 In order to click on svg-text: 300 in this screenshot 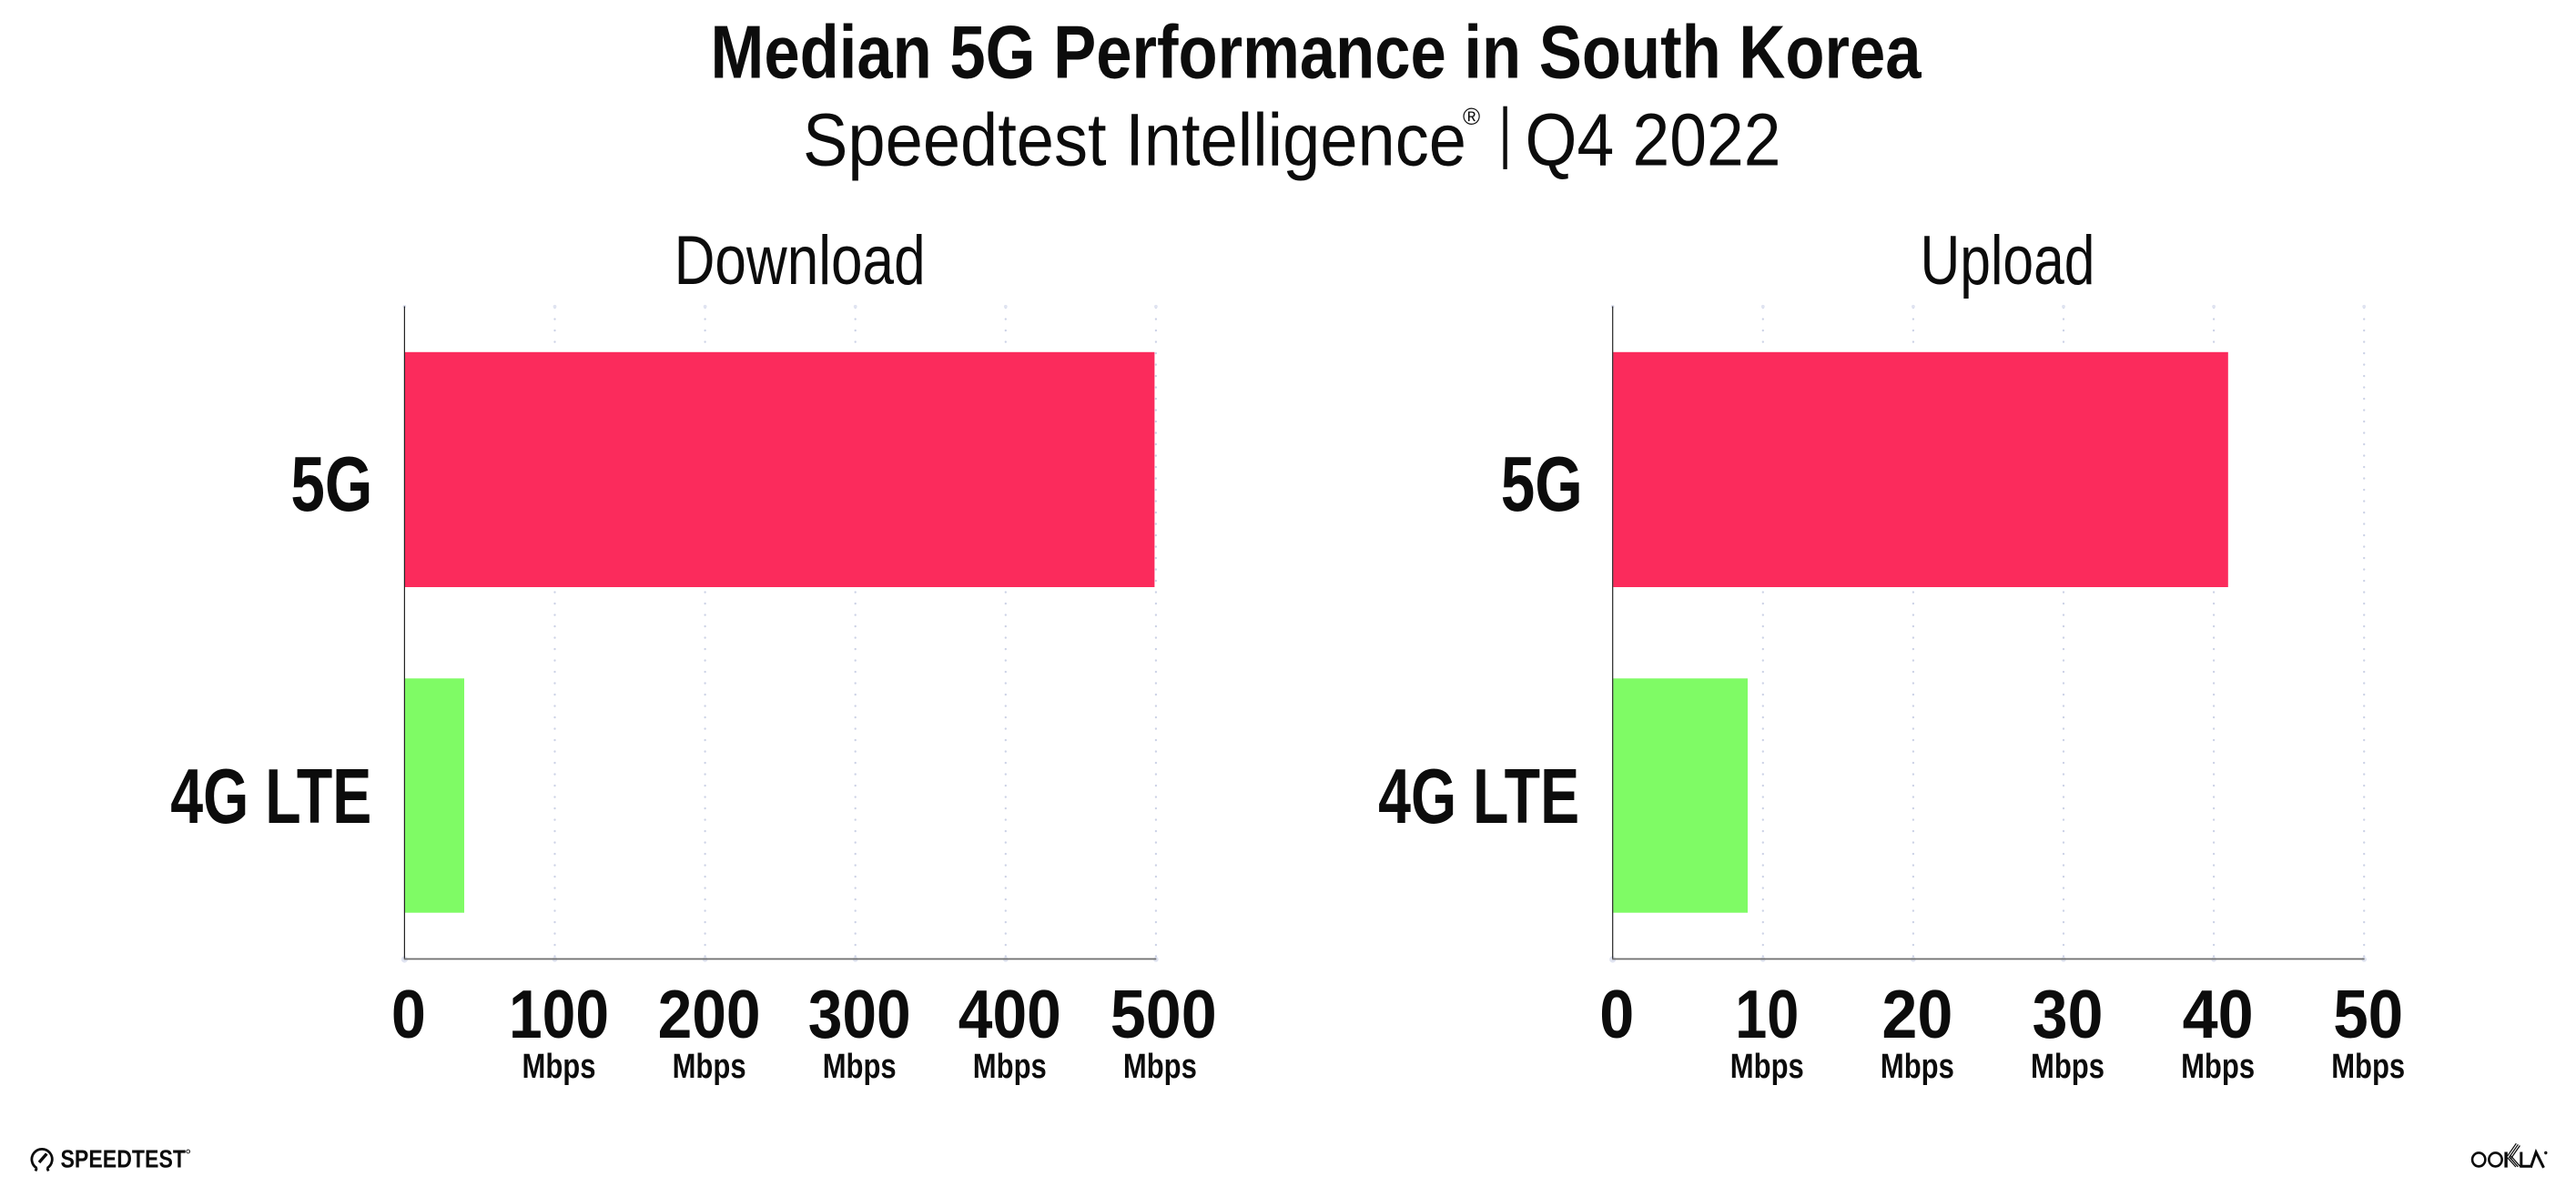, I will do `click(859, 1014)`.